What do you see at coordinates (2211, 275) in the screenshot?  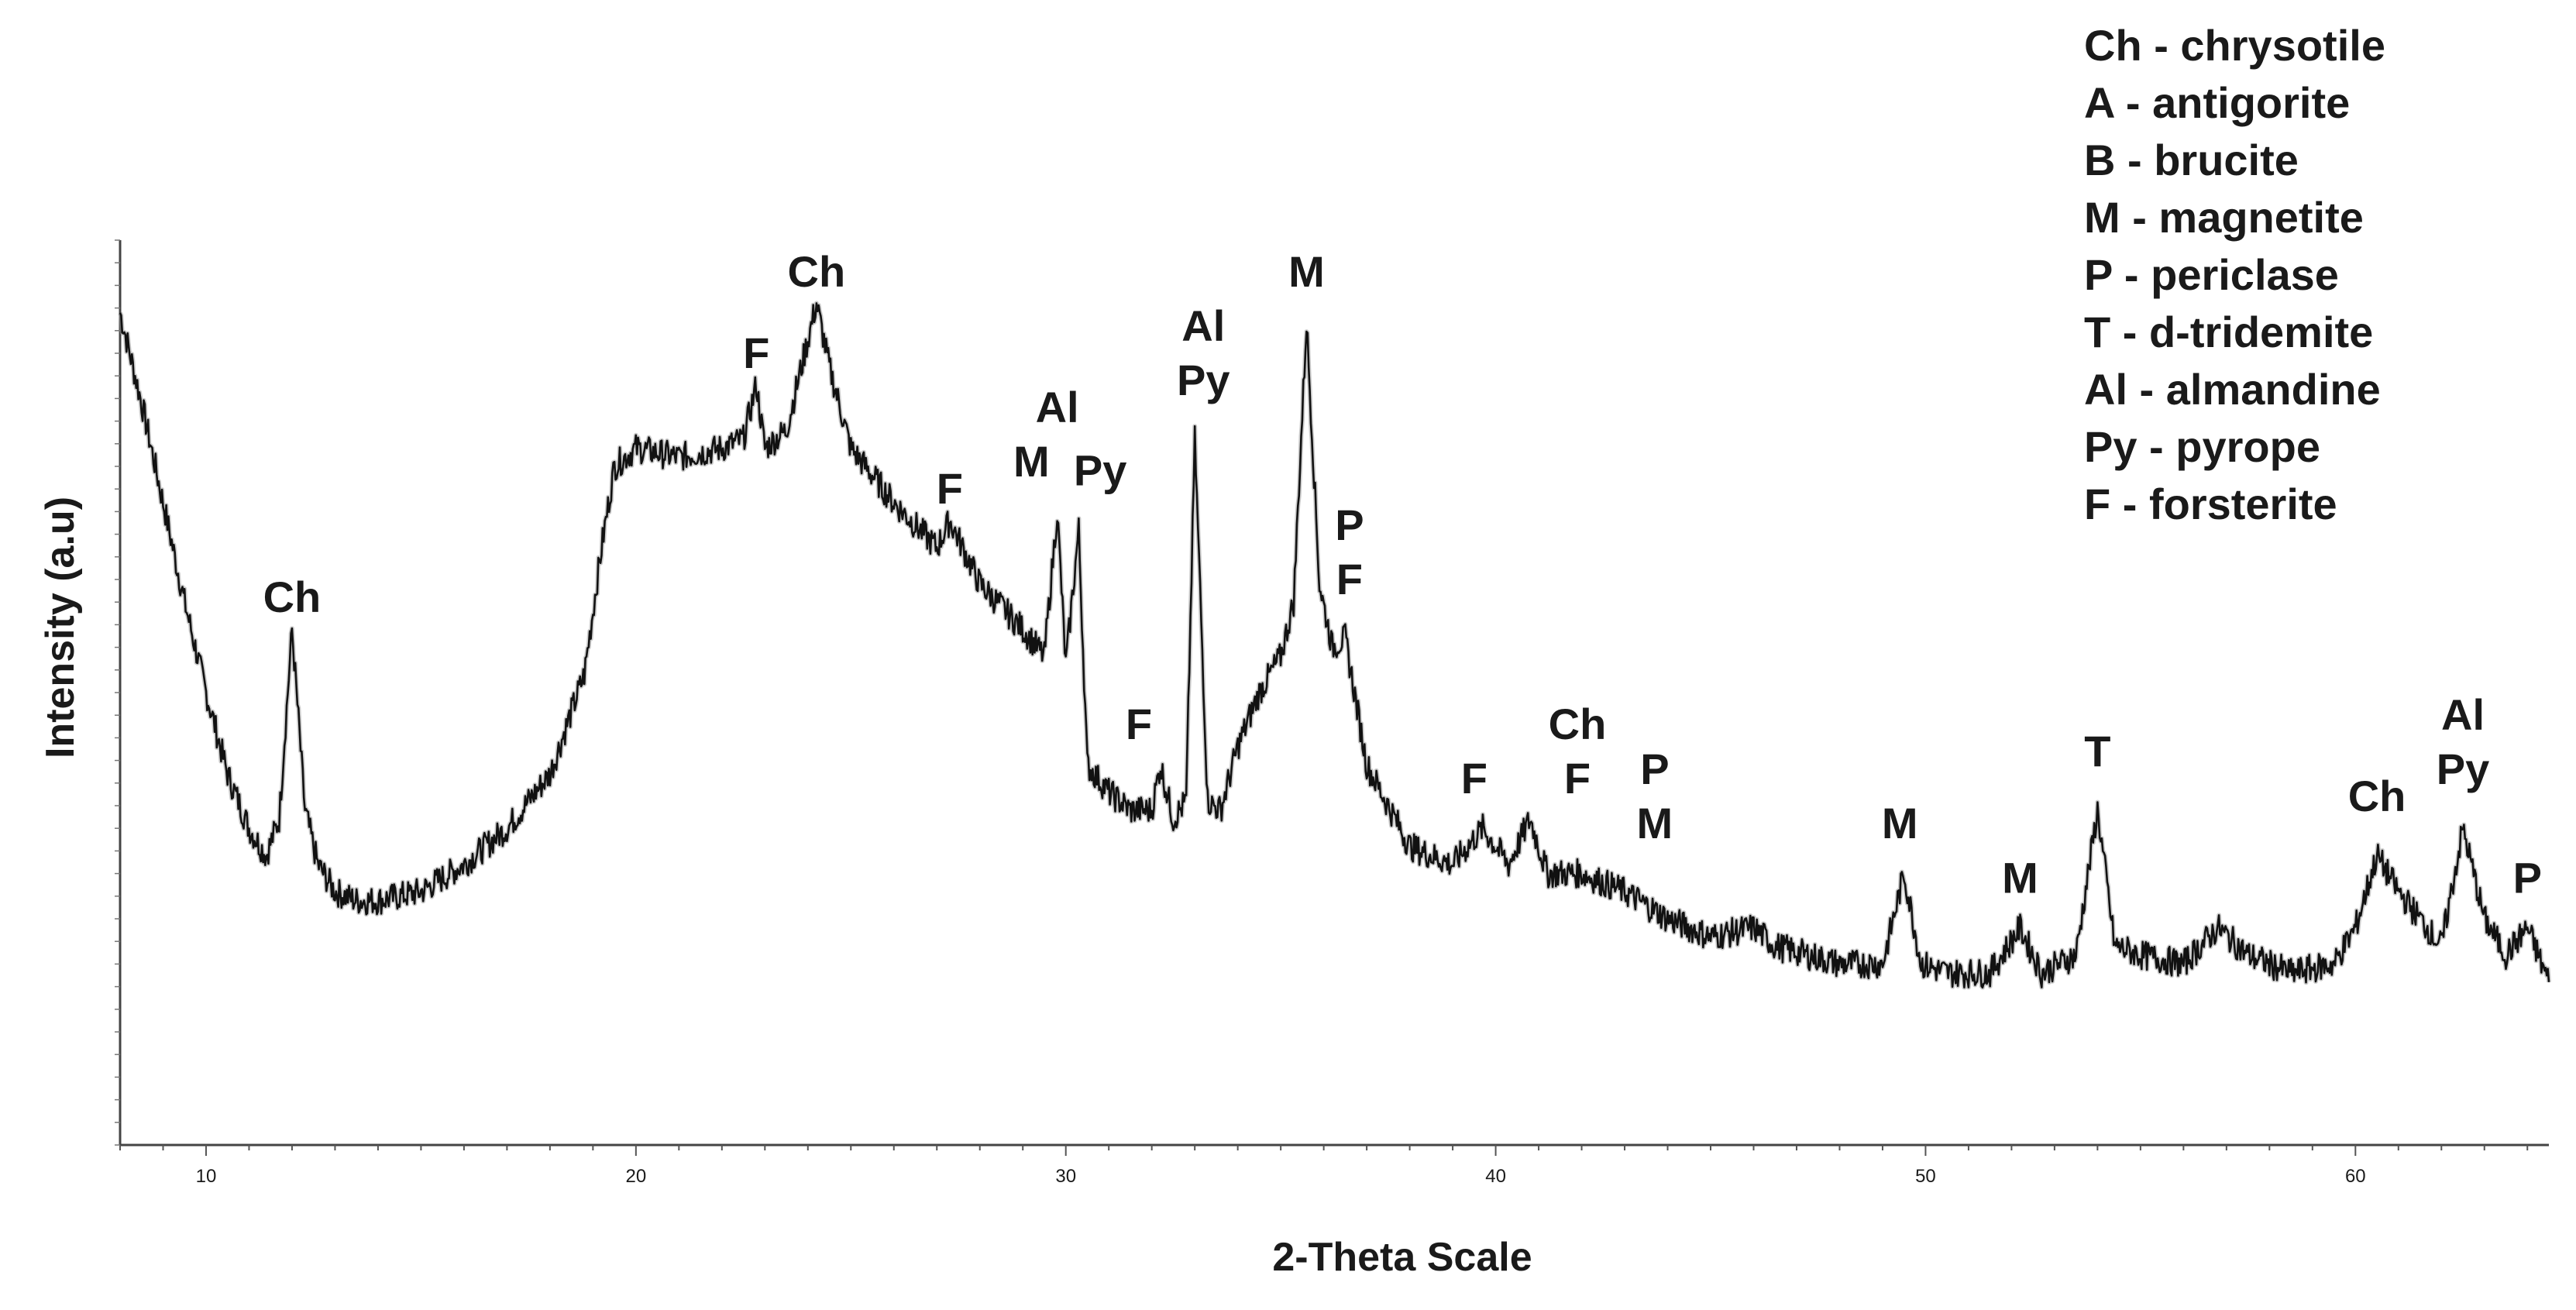 I see `legend-item: P - periclase` at bounding box center [2211, 275].